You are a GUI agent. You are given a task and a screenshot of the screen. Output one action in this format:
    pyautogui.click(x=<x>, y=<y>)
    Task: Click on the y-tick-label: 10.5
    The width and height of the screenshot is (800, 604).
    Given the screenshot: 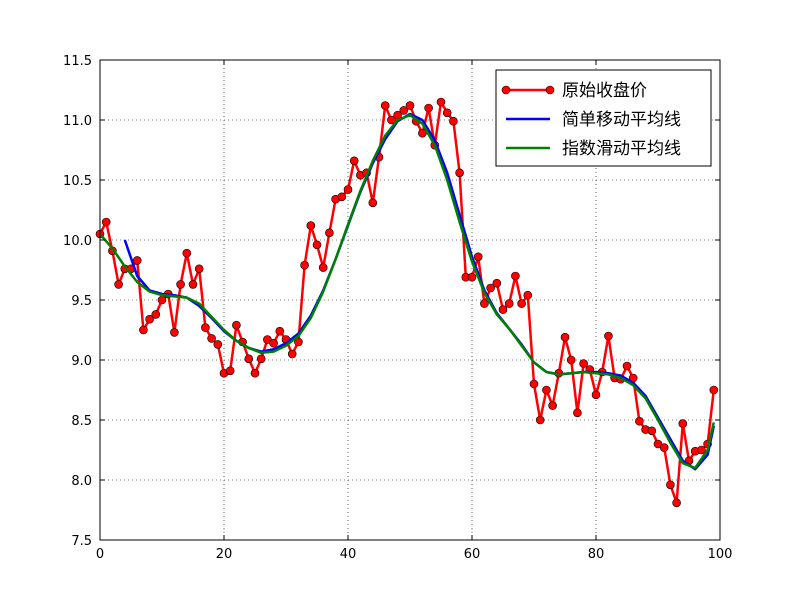 What is the action you would take?
    pyautogui.click(x=77, y=181)
    